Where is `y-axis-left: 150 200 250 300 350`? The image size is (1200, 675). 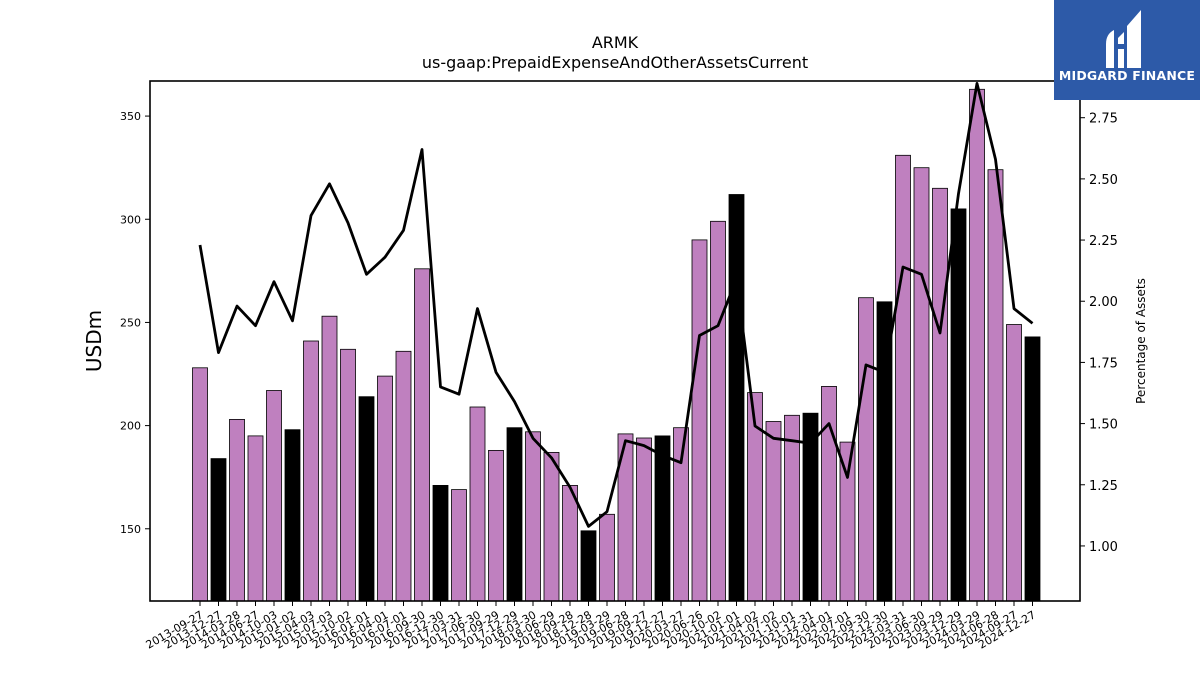
y-axis-left: 150 200 250 300 350 is located at coordinates (135, 323).